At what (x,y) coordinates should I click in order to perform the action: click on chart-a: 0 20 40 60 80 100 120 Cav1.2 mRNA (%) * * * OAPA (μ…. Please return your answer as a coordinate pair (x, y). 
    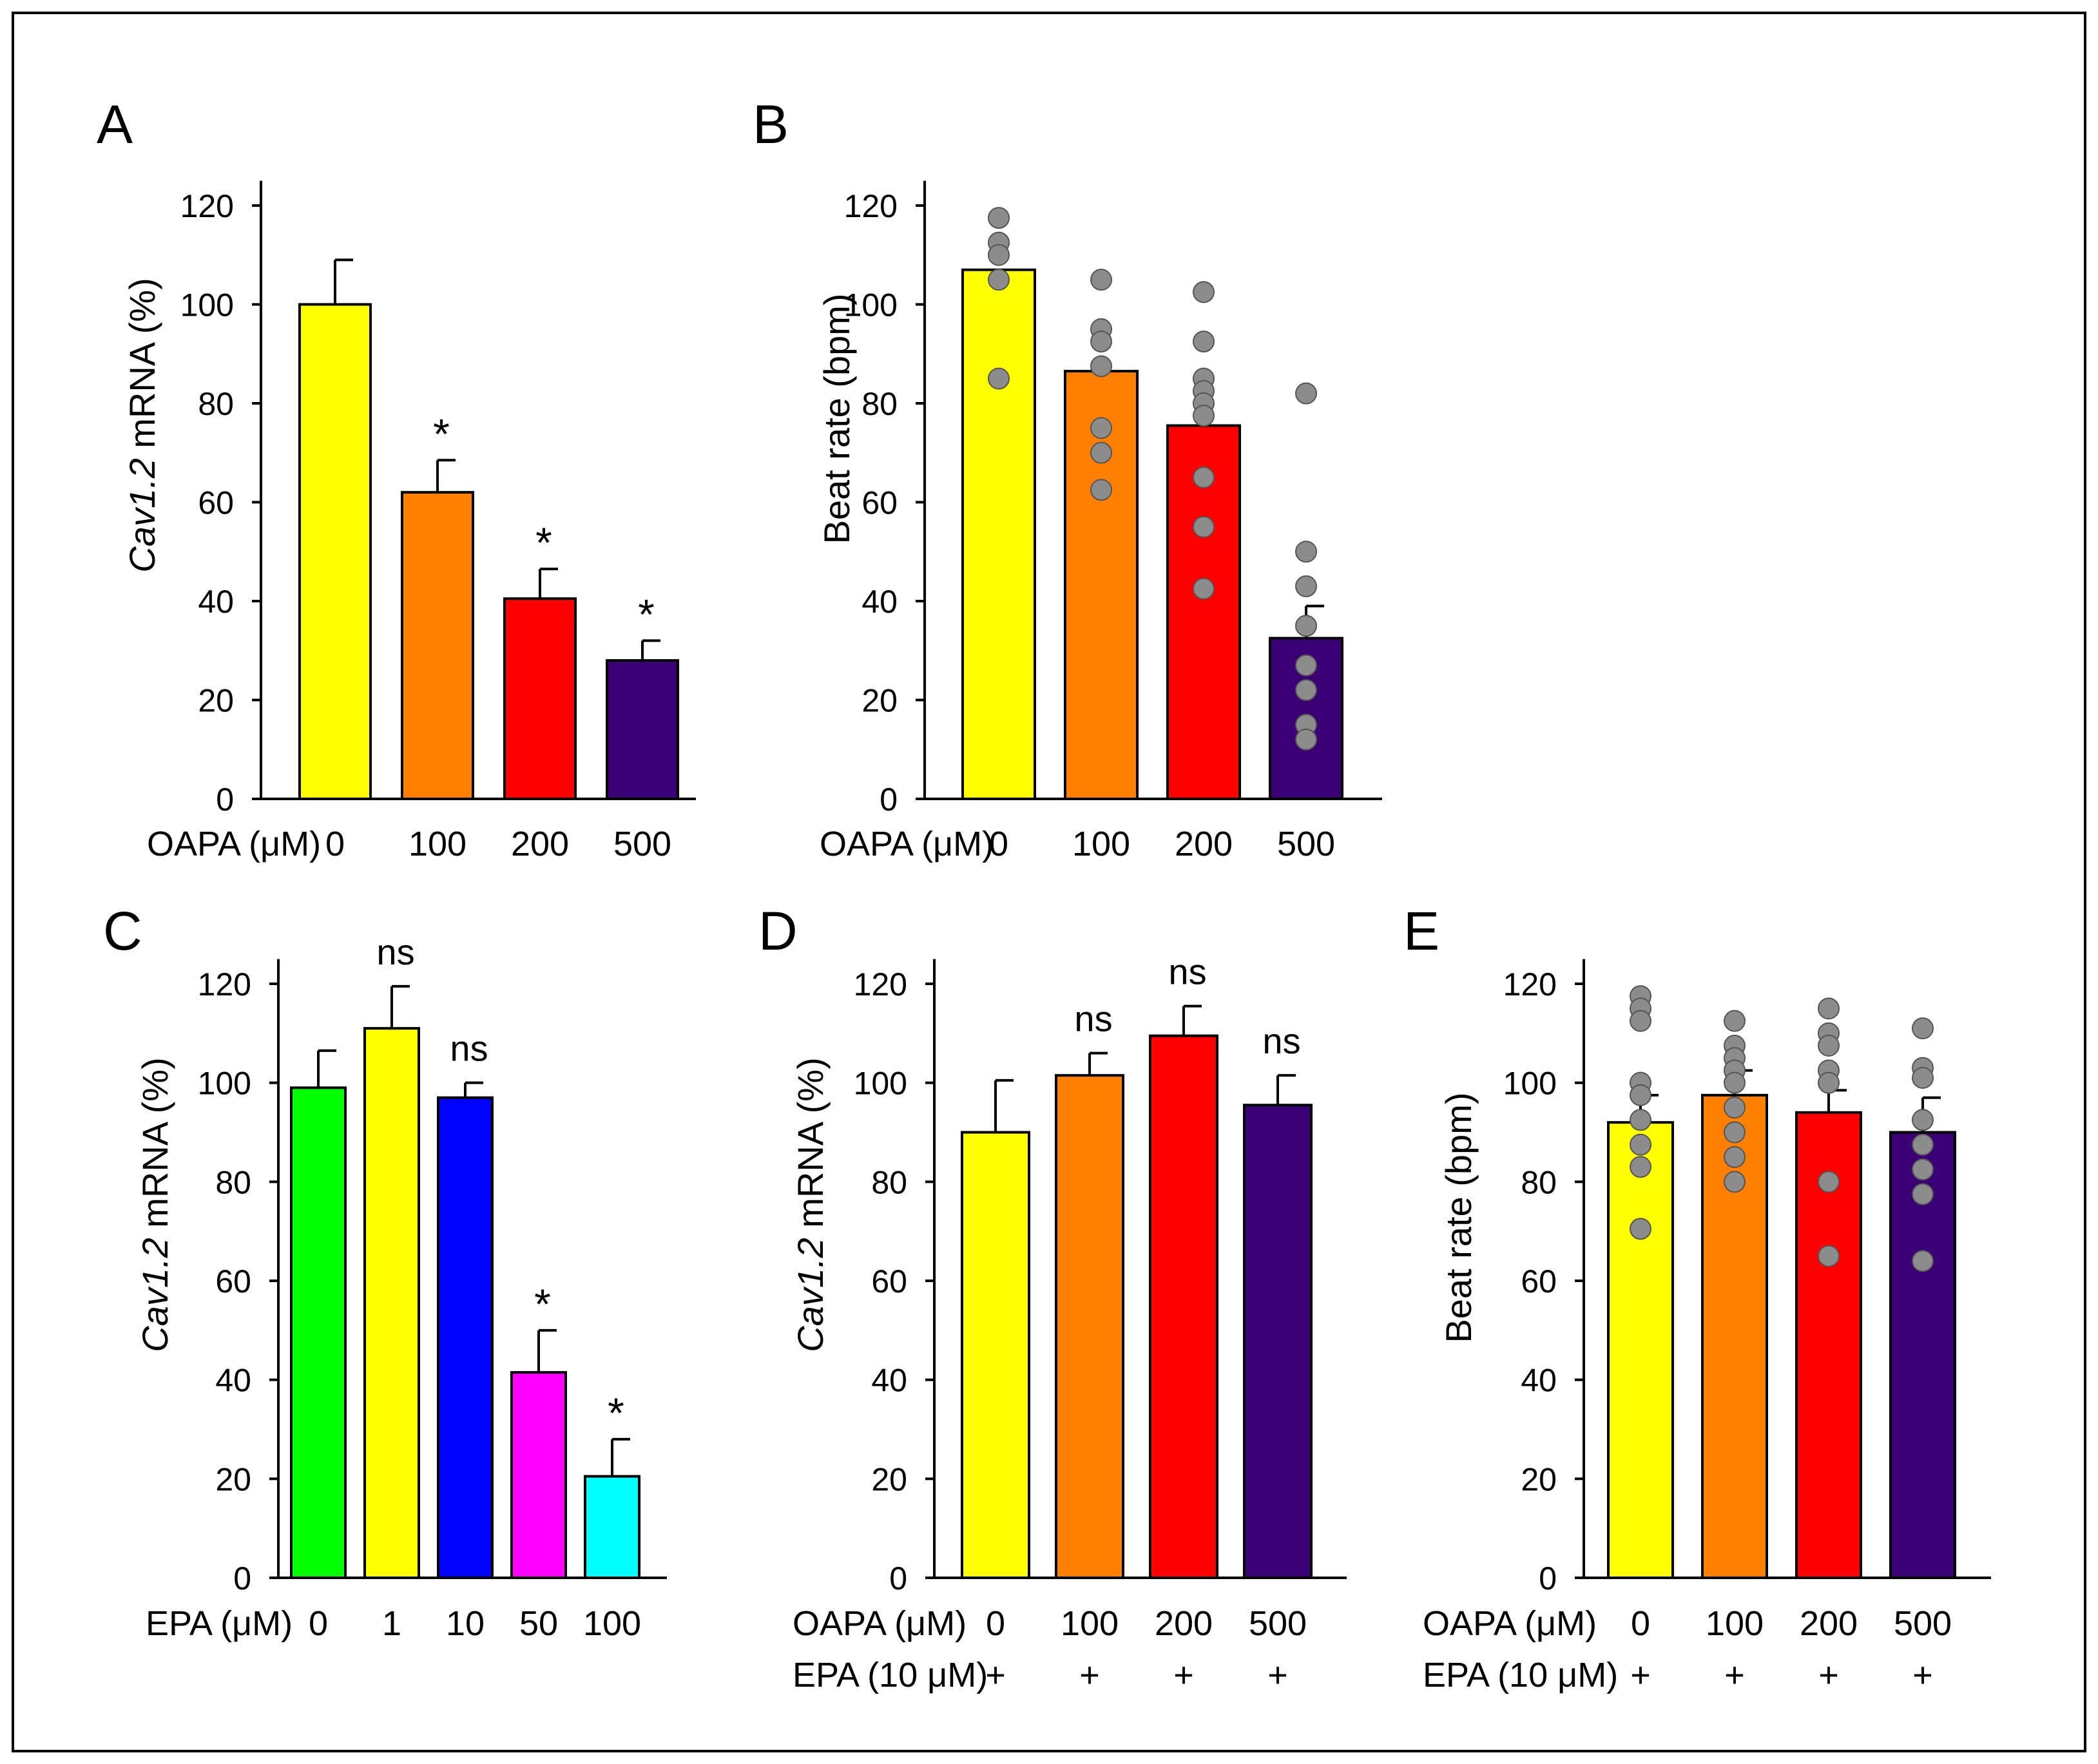
    Looking at the image, I should click on (409, 521).